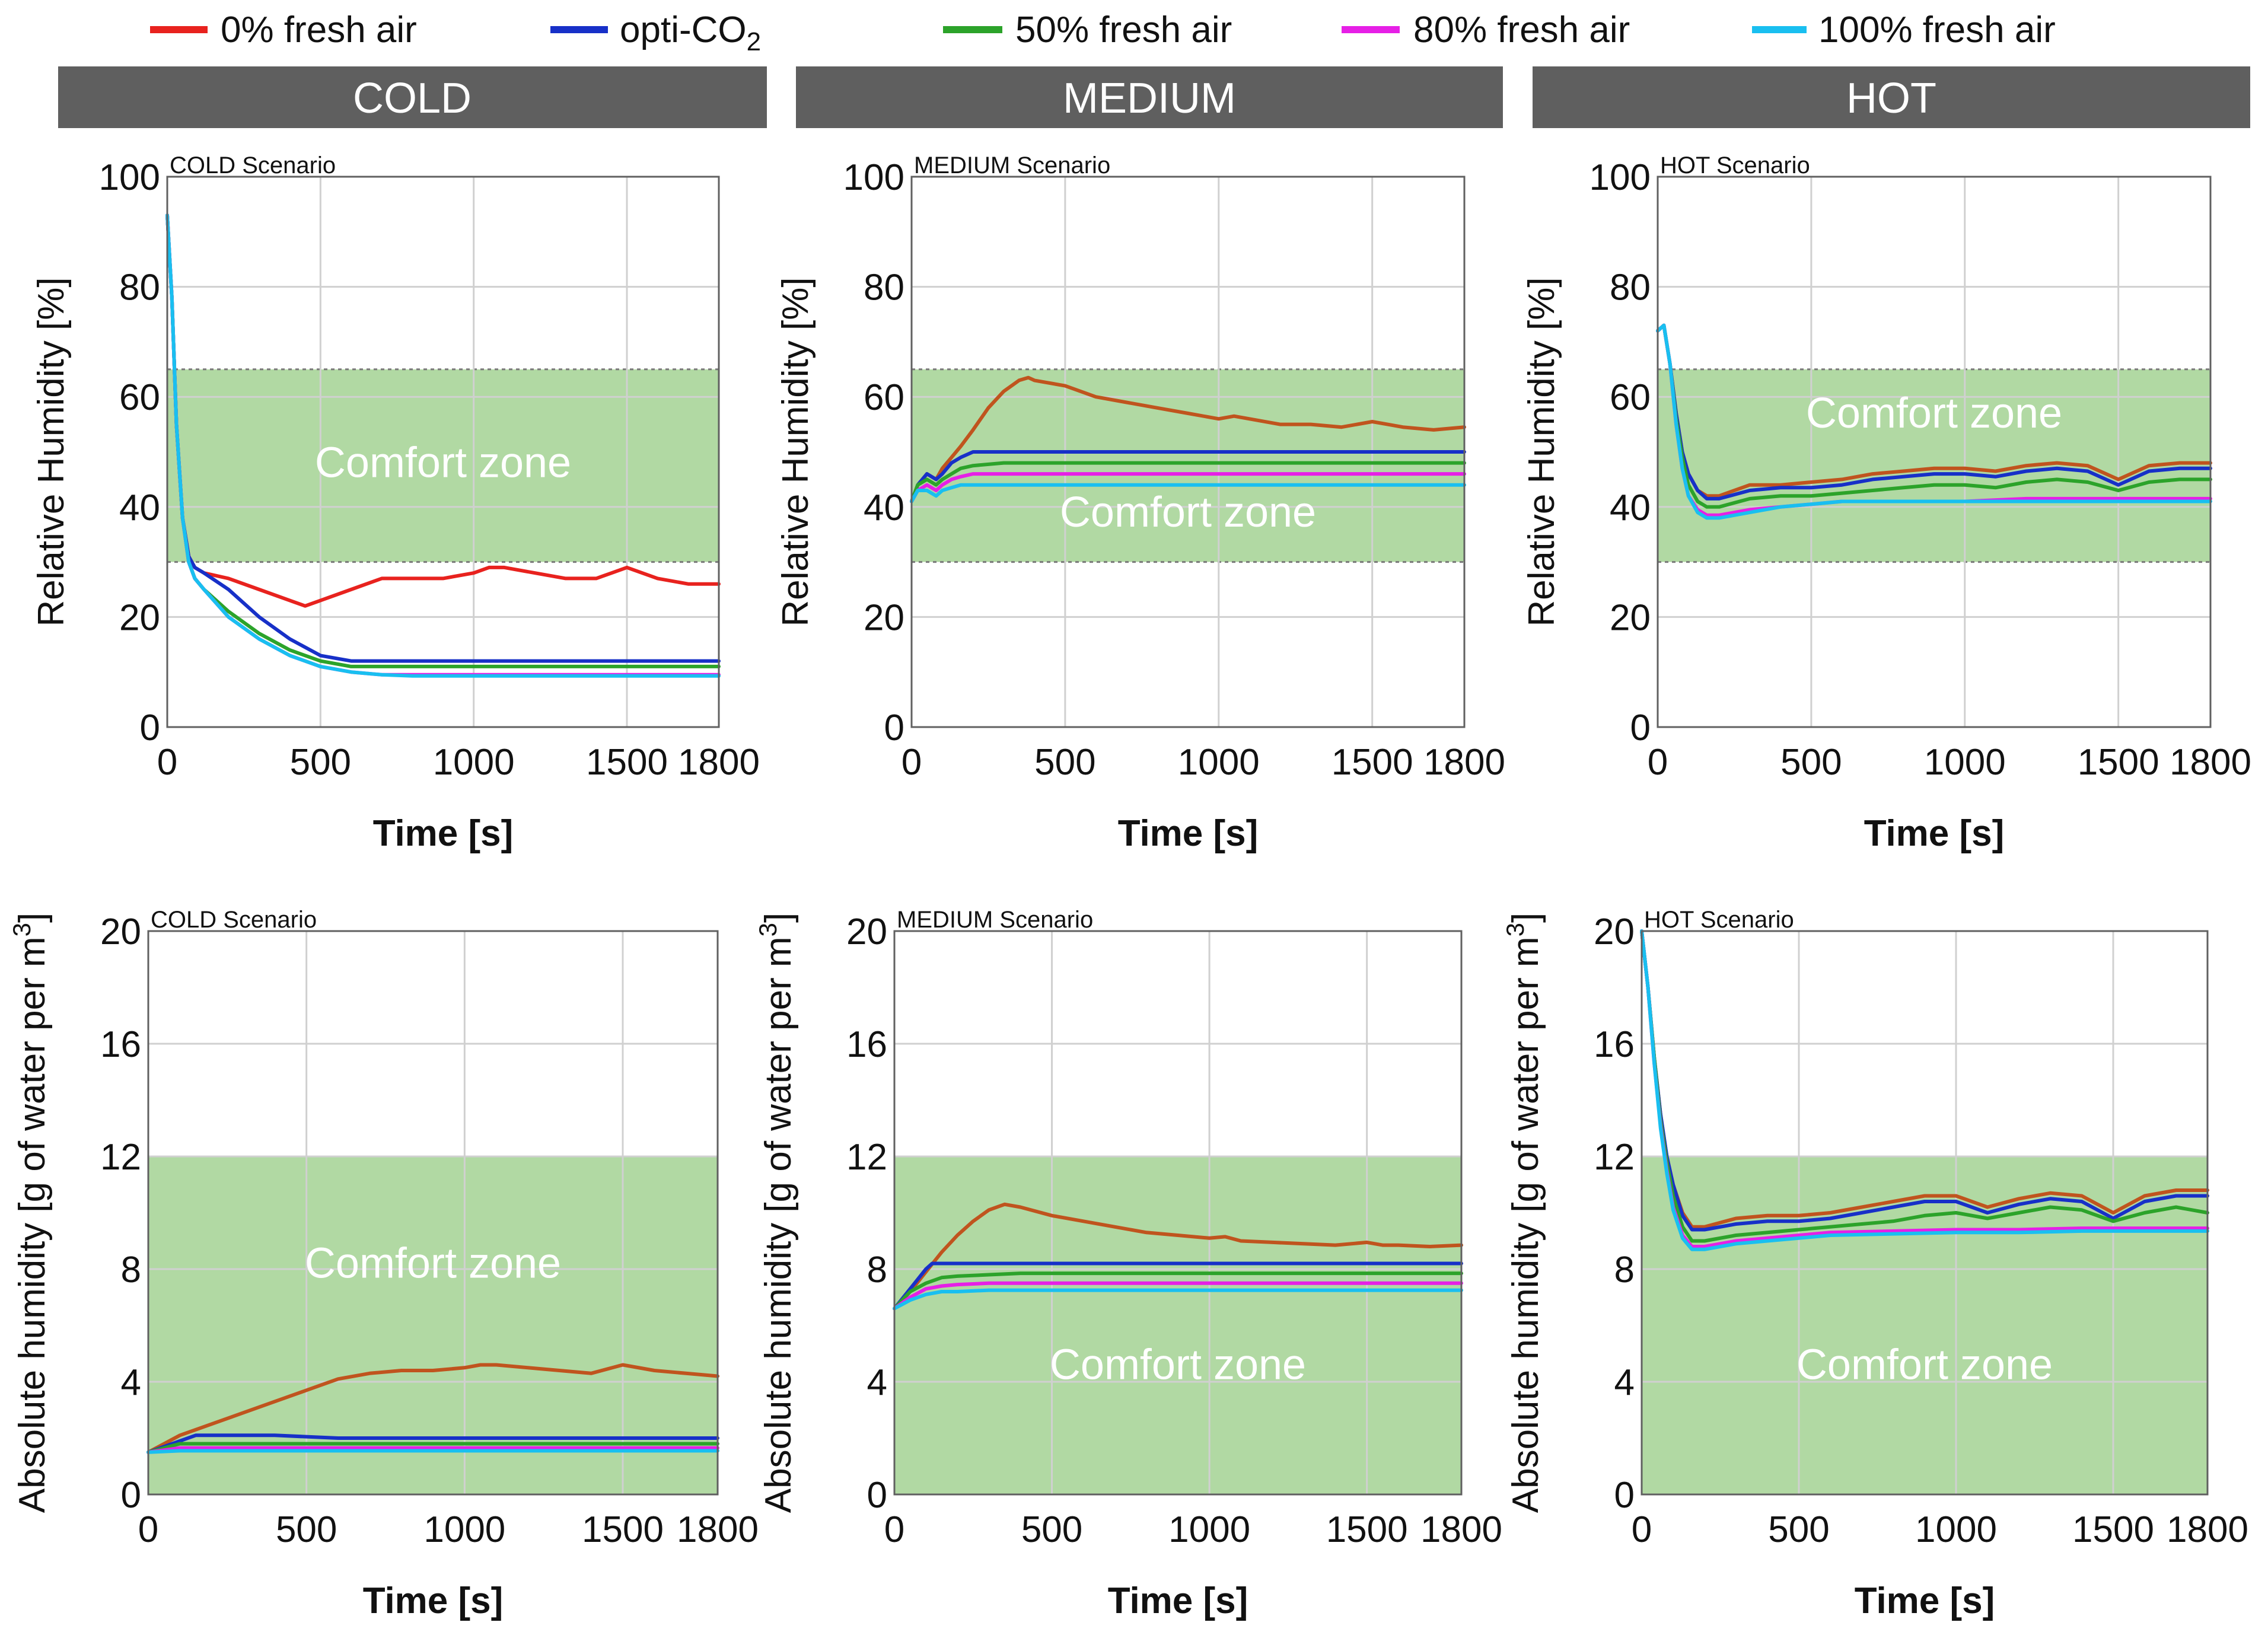 The width and height of the screenshot is (2268, 1635). Describe the element at coordinates (655, 32) in the screenshot. I see `legend-item-1: opti-CO2` at that location.